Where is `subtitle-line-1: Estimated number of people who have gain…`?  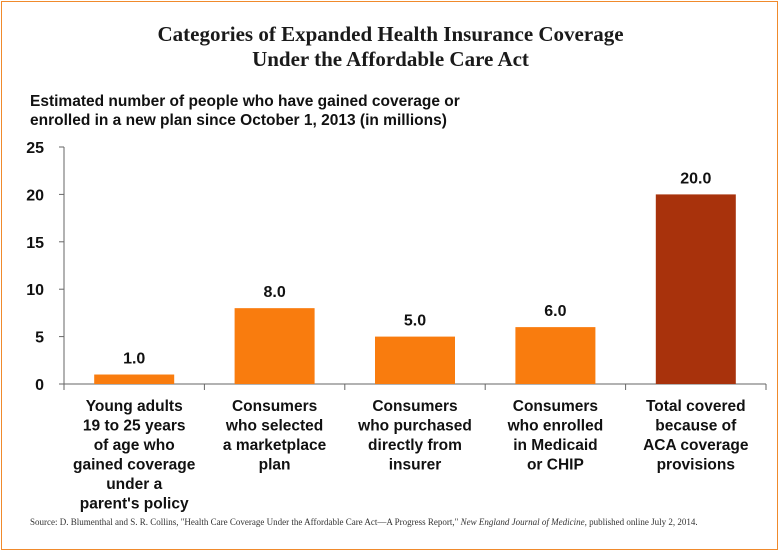
subtitle-line-1: Estimated number of people who have gain… is located at coordinates (245, 101).